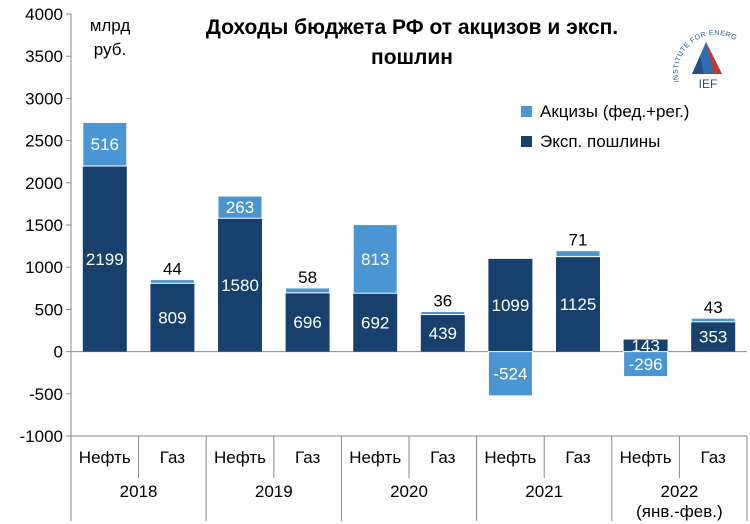 The height and width of the screenshot is (524, 750). I want to click on data-label-excise: 36, so click(442, 301).